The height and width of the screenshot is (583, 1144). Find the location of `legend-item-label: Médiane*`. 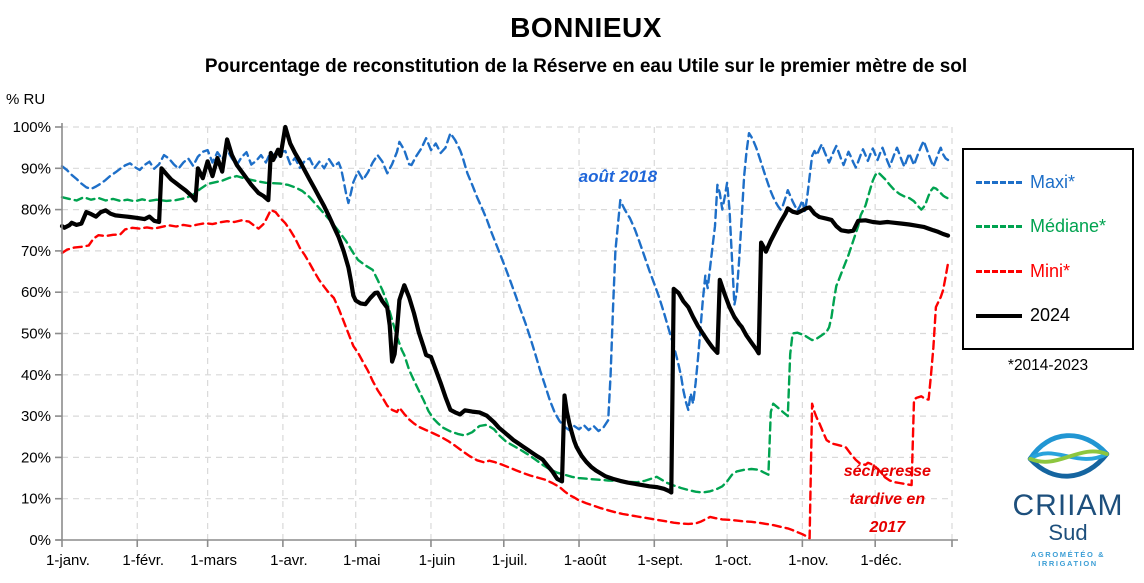

legend-item-label: Médiane* is located at coordinates (1068, 226).